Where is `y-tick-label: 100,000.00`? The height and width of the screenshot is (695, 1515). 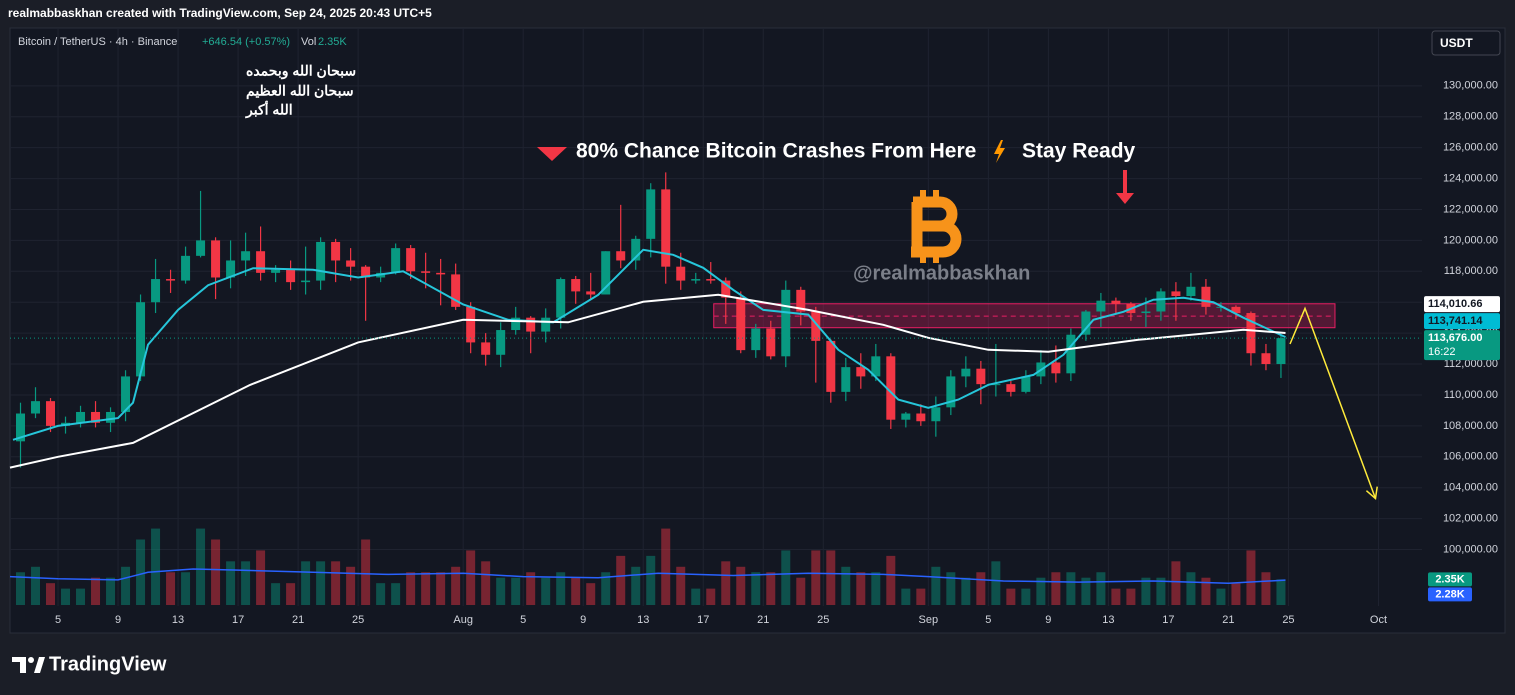 y-tick-label: 100,000.00 is located at coordinates (1470, 549).